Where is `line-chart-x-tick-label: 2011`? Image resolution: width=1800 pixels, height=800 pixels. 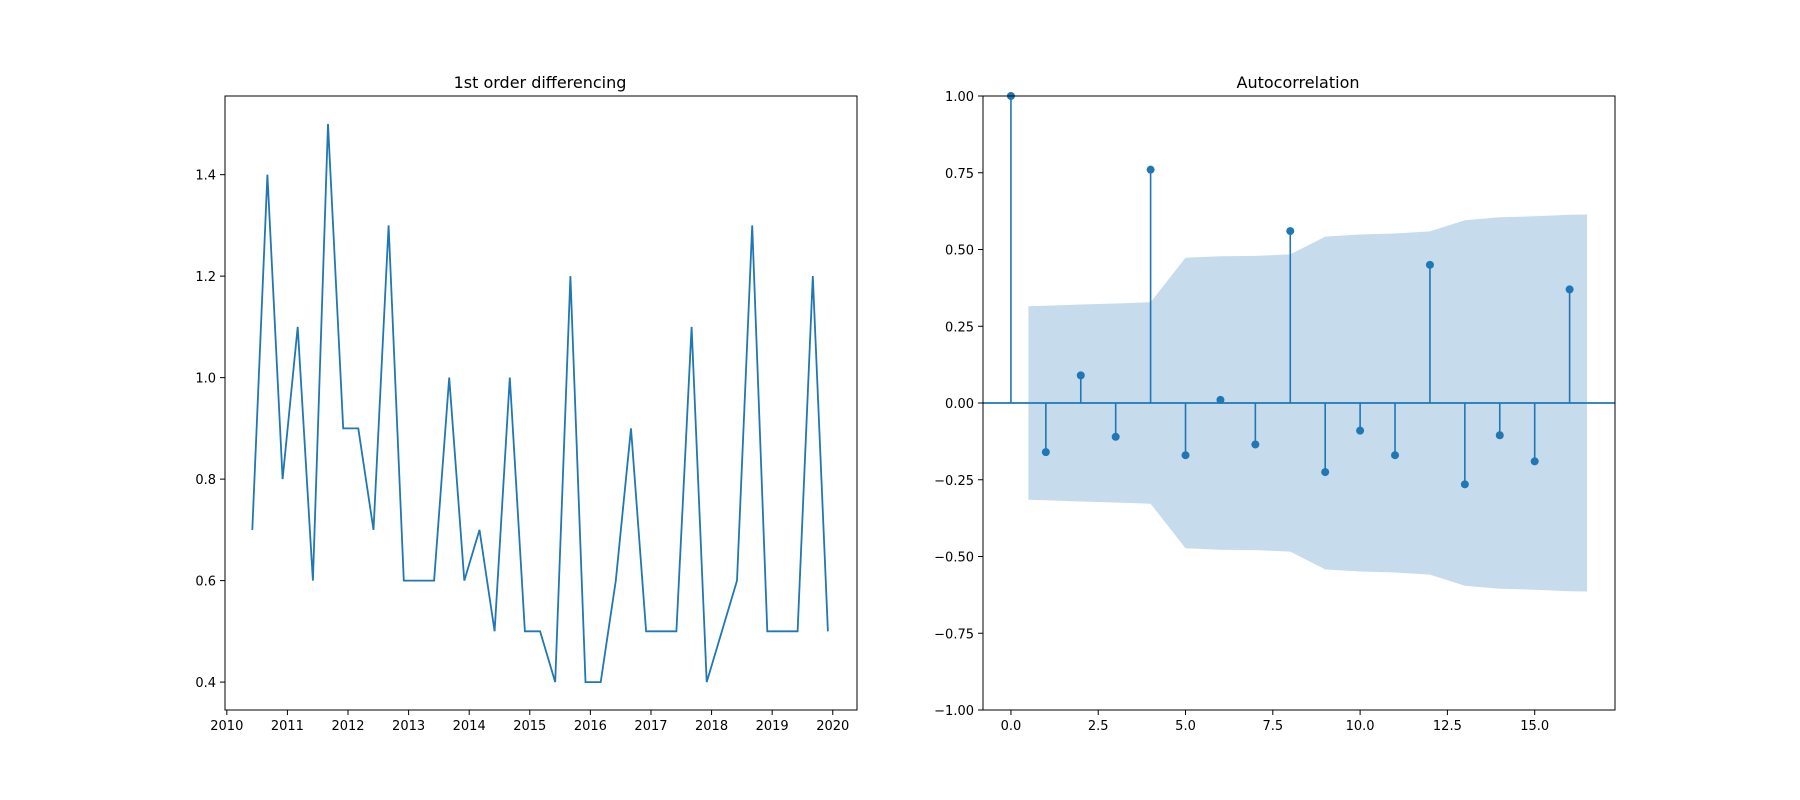 line-chart-x-tick-label: 2011 is located at coordinates (287, 726).